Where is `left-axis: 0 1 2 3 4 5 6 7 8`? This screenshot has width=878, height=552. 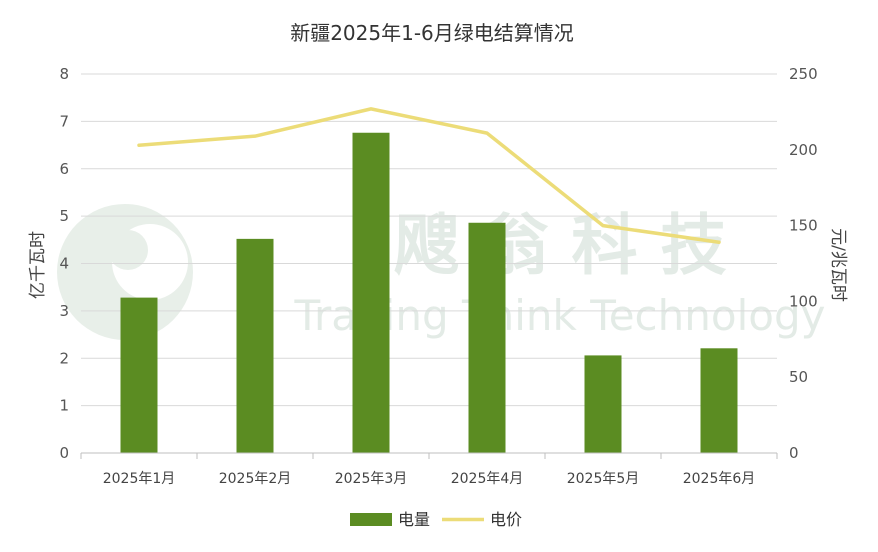 left-axis: 0 1 2 3 4 5 6 7 8 is located at coordinates (64, 263).